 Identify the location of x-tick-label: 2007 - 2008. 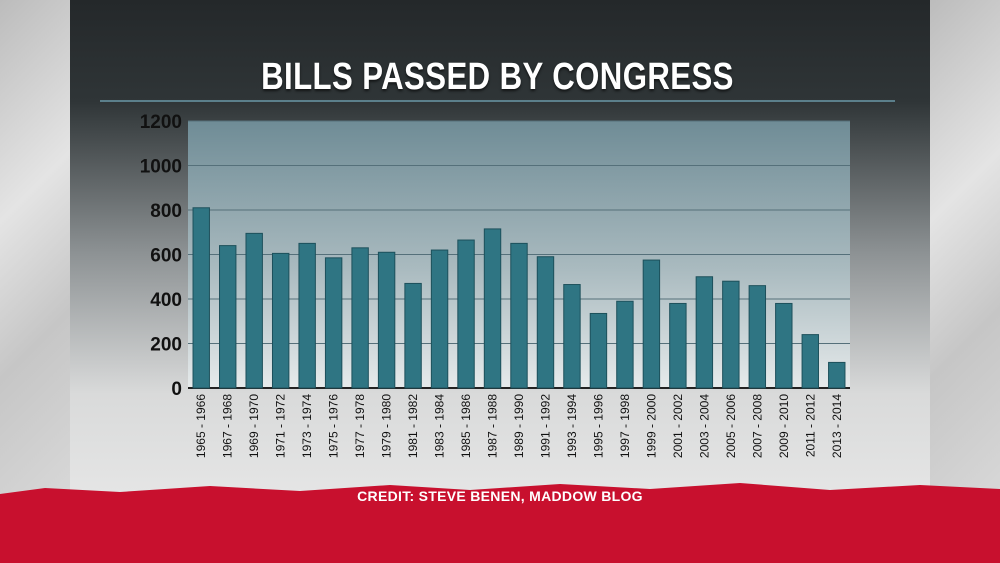
(757, 426).